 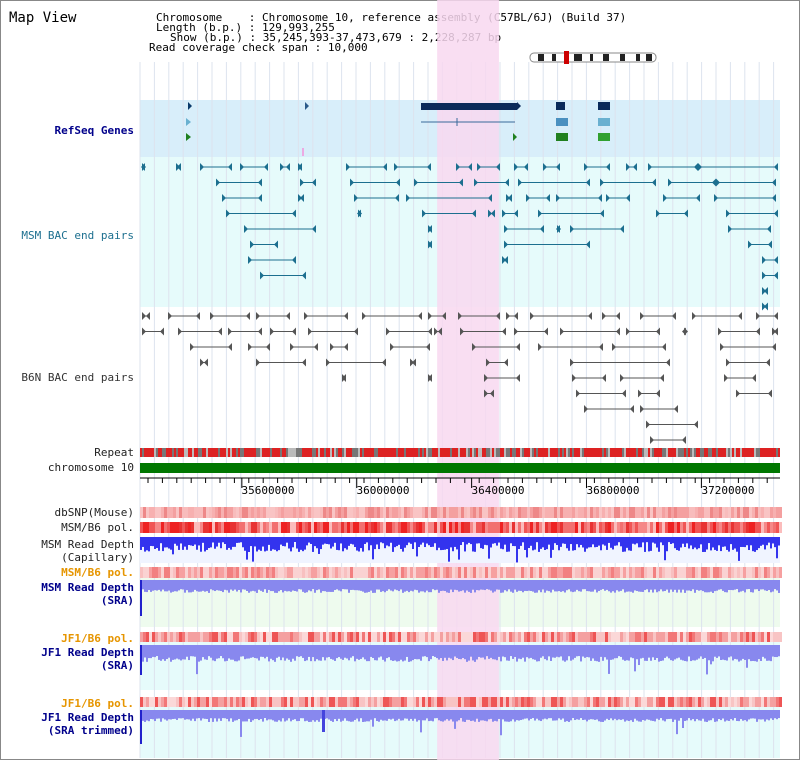 I want to click on track-label-jf1-depth-sra: JF1 Read Depth, so click(x=87, y=652).